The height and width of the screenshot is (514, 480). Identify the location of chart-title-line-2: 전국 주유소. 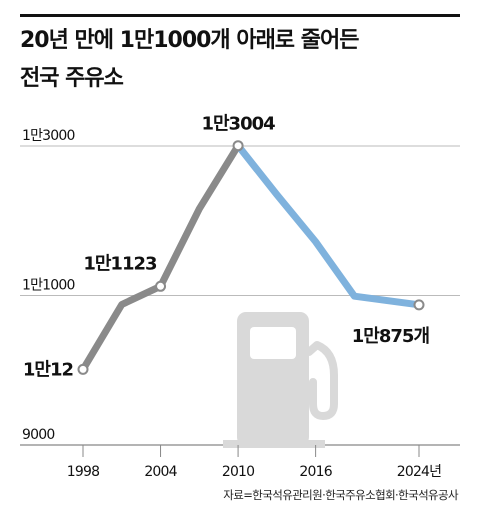
(72, 78).